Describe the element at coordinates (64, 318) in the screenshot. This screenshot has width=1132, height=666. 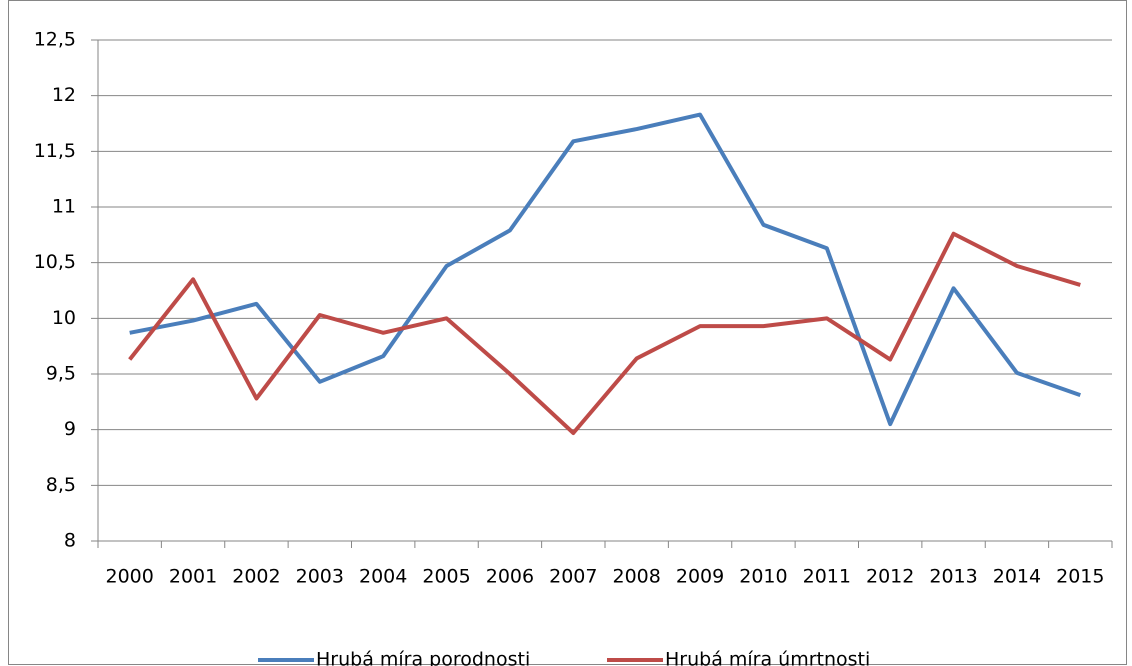
I see `y-tick-label: 10` at that location.